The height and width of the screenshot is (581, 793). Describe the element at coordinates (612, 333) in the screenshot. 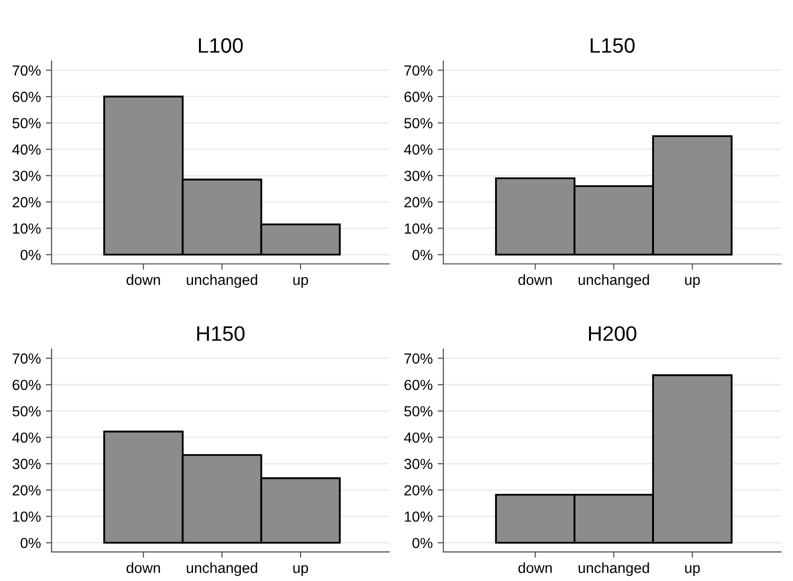

I see `chart-title: H200` at that location.